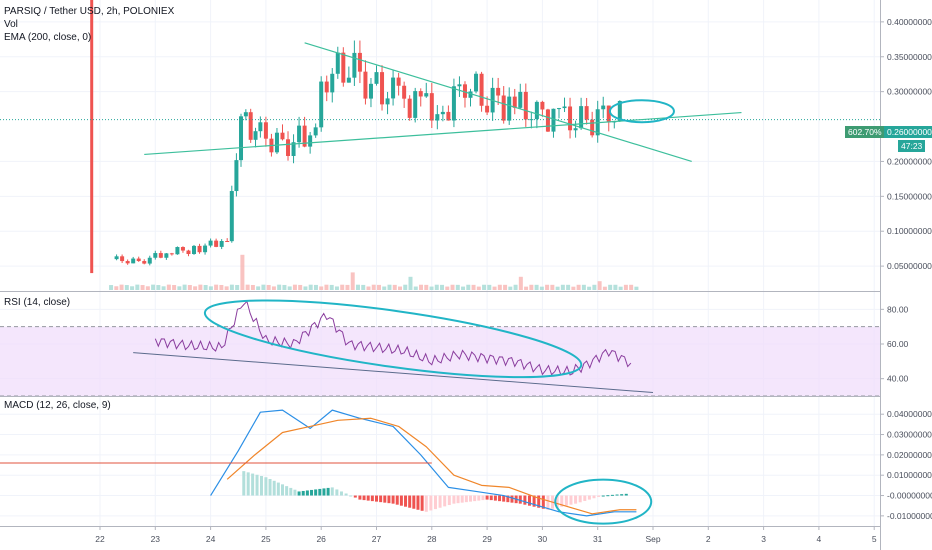 Image resolution: width=932 pixels, height=550 pixels. Describe the element at coordinates (100, 539) in the screenshot. I see `x-tick-label: 22` at that location.